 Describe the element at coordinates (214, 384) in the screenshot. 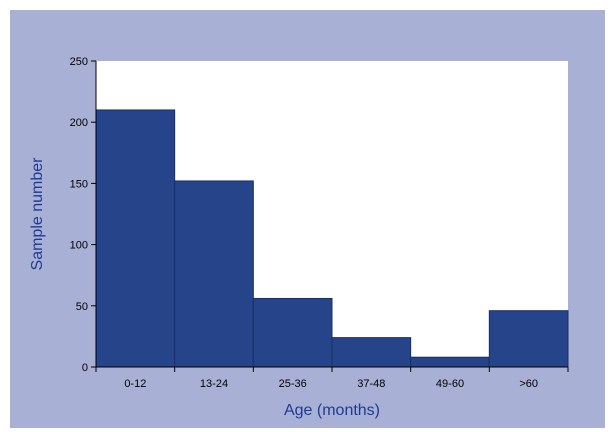

I see `x-tick-label: 13-24` at that location.